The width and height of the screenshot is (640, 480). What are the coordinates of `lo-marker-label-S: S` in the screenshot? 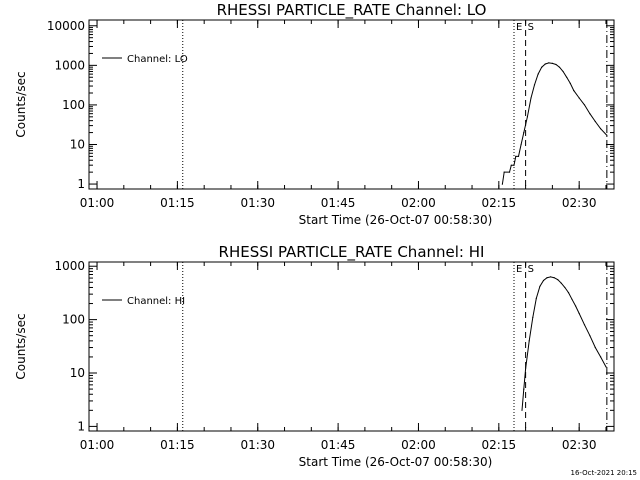 It's located at (531, 27).